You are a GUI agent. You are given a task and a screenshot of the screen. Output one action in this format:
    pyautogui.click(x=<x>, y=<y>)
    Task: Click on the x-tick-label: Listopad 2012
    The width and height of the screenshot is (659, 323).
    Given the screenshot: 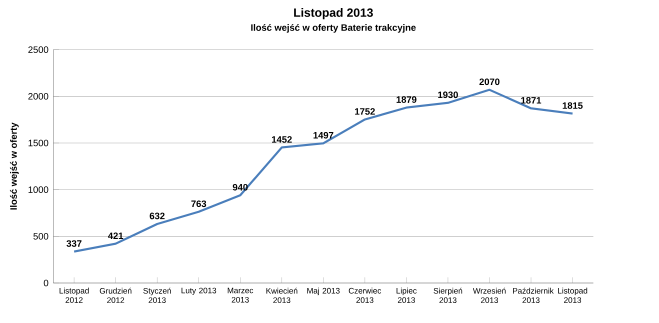 What is the action you would take?
    pyautogui.click(x=74, y=295)
    